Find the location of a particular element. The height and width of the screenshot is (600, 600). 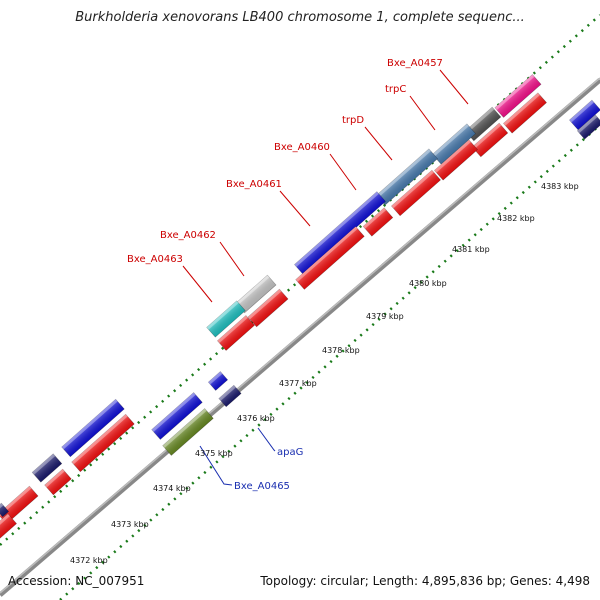

gene-block-bxe-a0465 is located at coordinates (188, 432).